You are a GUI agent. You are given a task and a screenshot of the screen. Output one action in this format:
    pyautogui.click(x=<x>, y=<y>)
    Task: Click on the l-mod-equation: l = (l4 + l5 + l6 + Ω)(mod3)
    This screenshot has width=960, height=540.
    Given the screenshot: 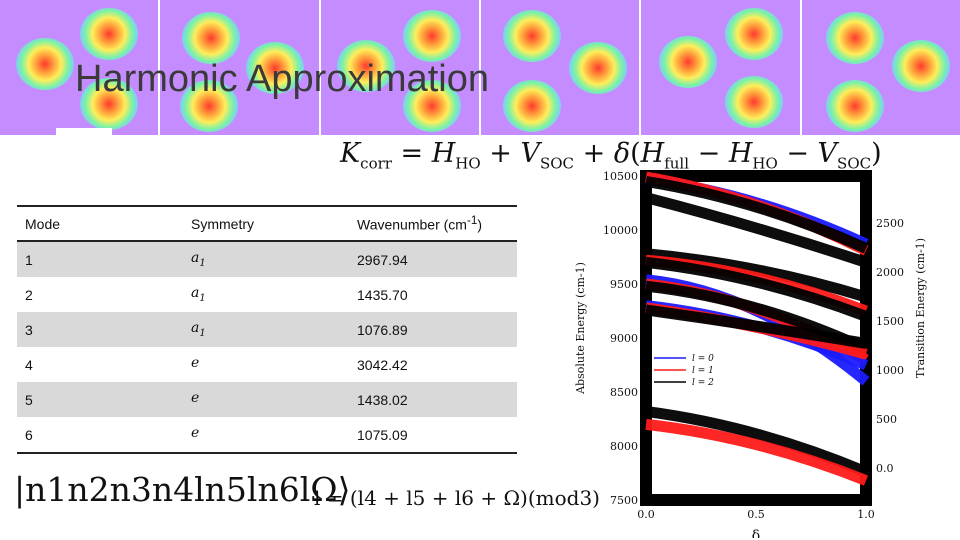 What is the action you would take?
    pyautogui.click(x=457, y=498)
    